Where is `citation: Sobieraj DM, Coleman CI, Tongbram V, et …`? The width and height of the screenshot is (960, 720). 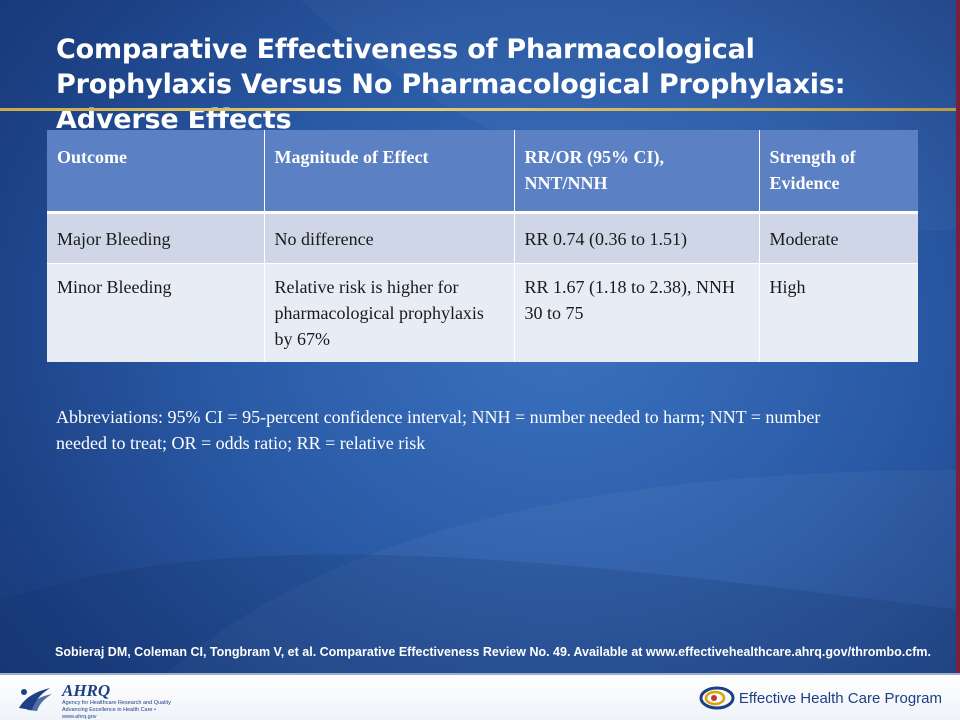
citation: Sobieraj DM, Coleman CI, Tongbram V, et … is located at coordinates (493, 652).